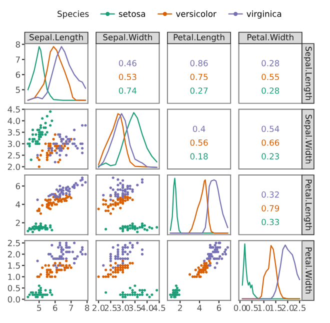 The height and width of the screenshot is (323, 330). I want to click on x-tick-label: 0.0, so click(240, 308).